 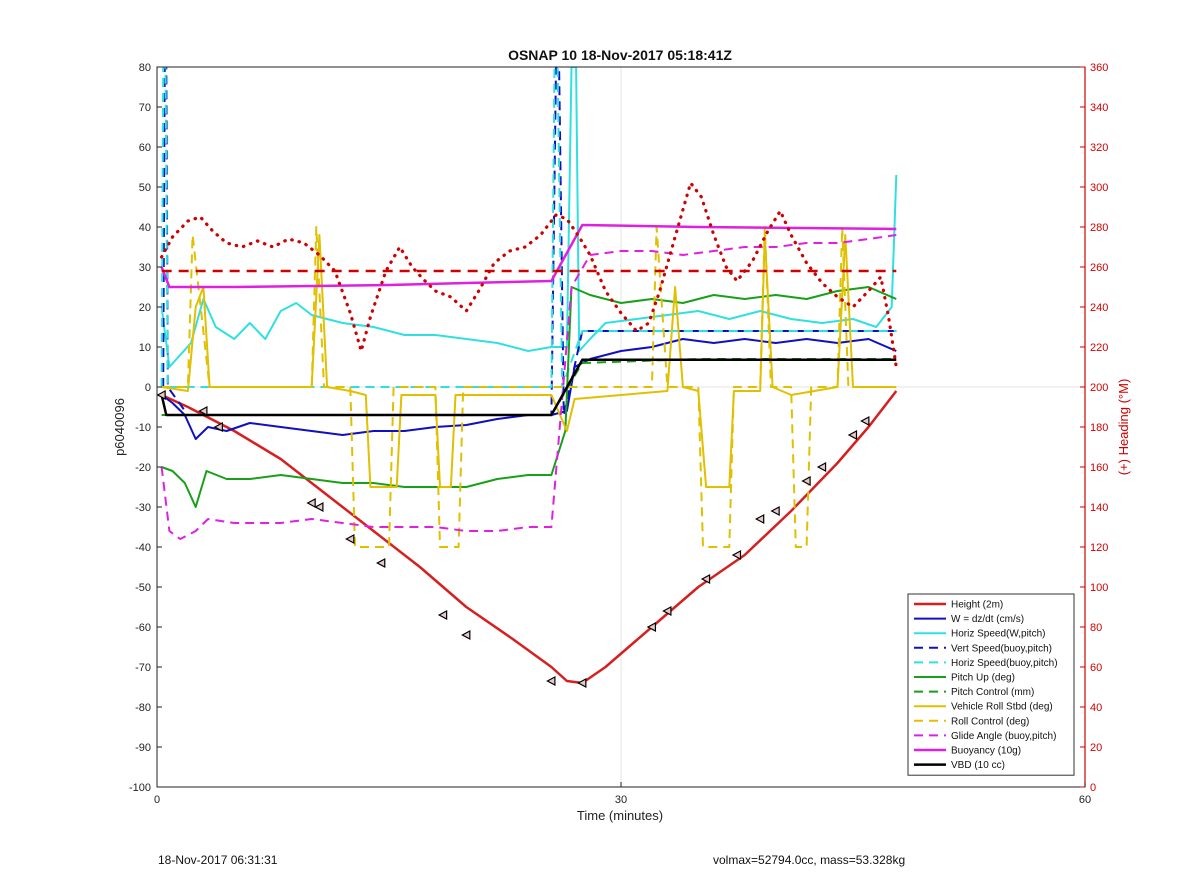 I want to click on footer-timestamp: 18-Nov-2017 06:31:31, so click(x=218, y=860).